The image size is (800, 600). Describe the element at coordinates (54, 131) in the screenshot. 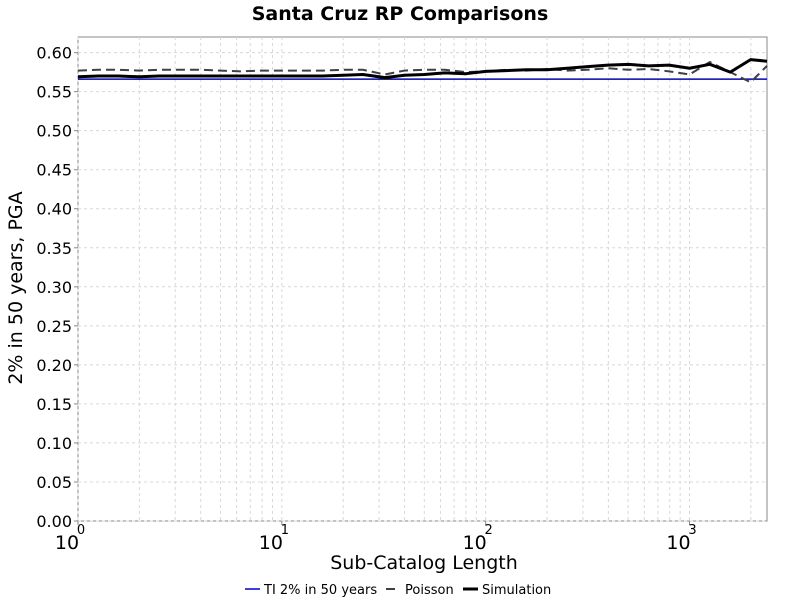

I see `y-tick-label: 0.50` at that location.